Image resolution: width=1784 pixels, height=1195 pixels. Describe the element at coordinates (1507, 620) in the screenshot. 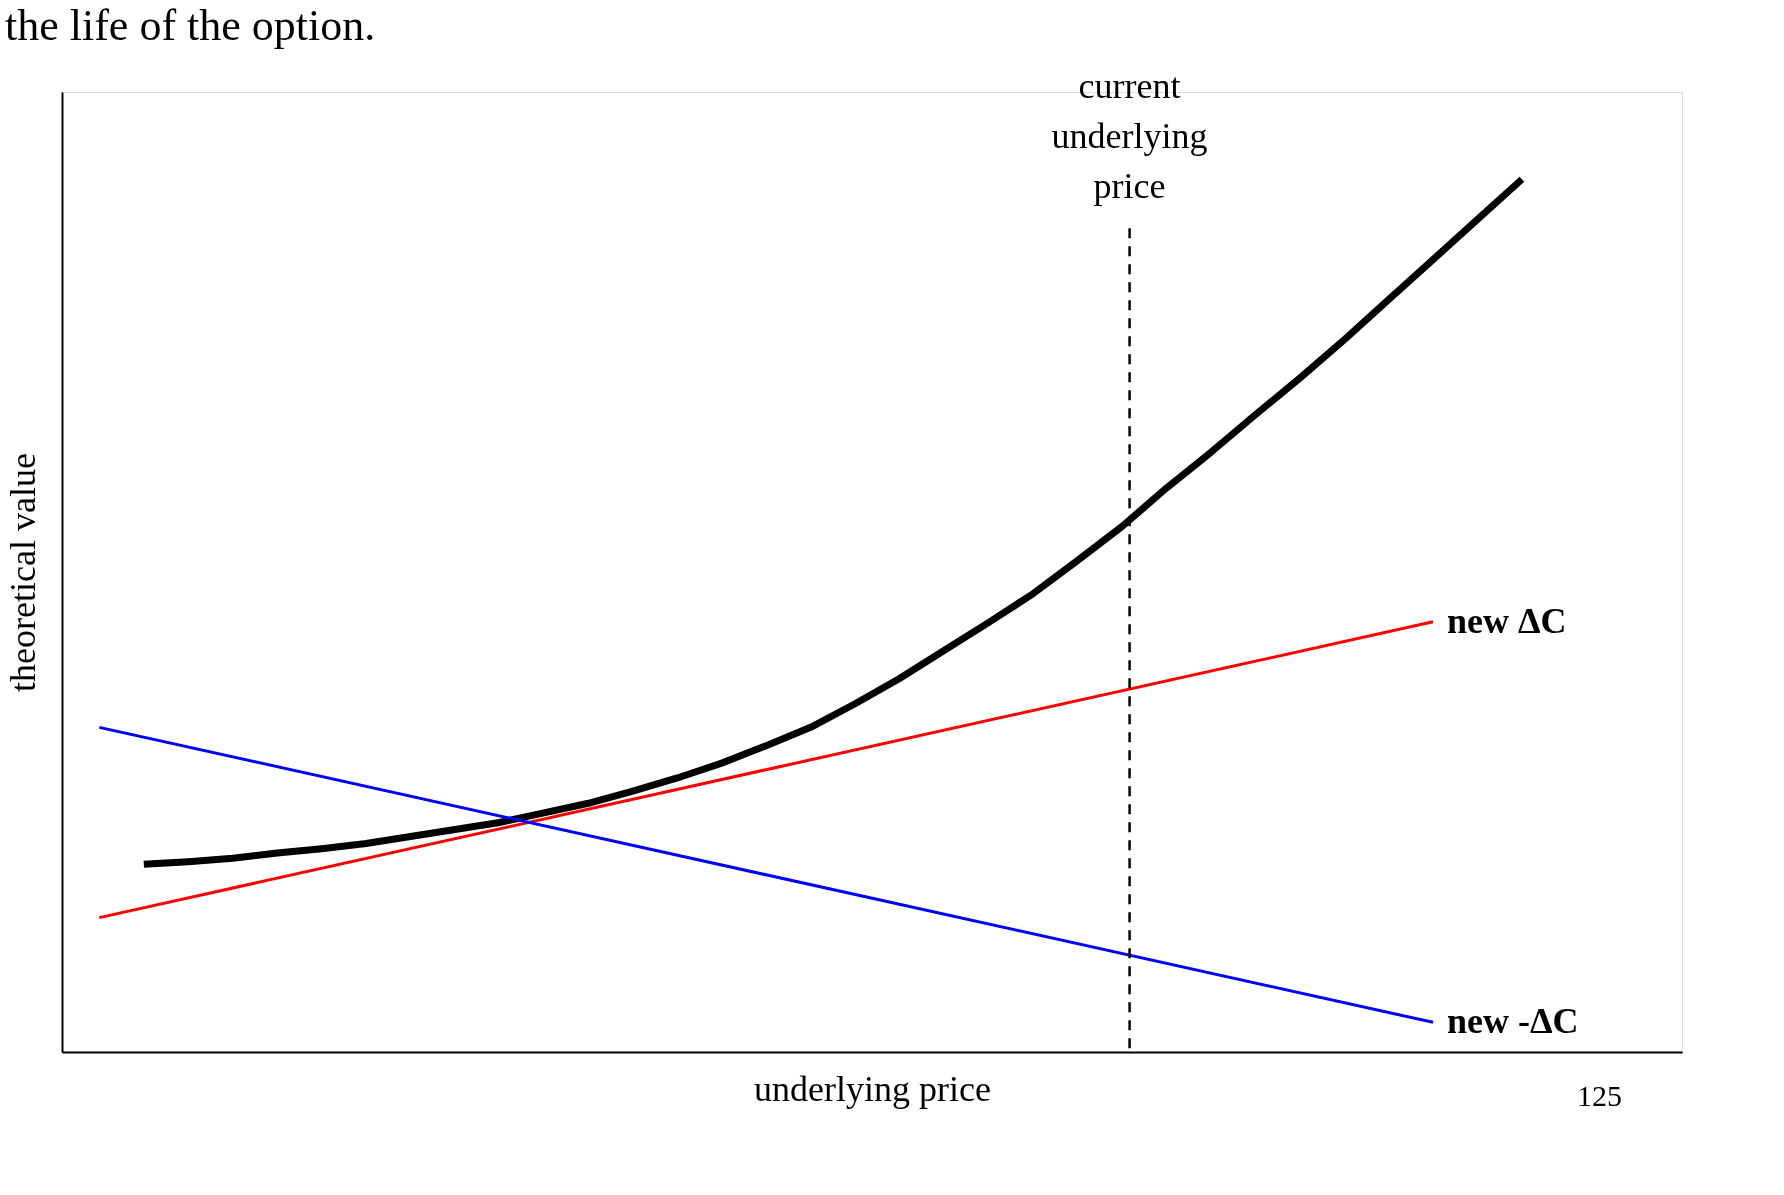

I see `series-label: new ΔC` at that location.